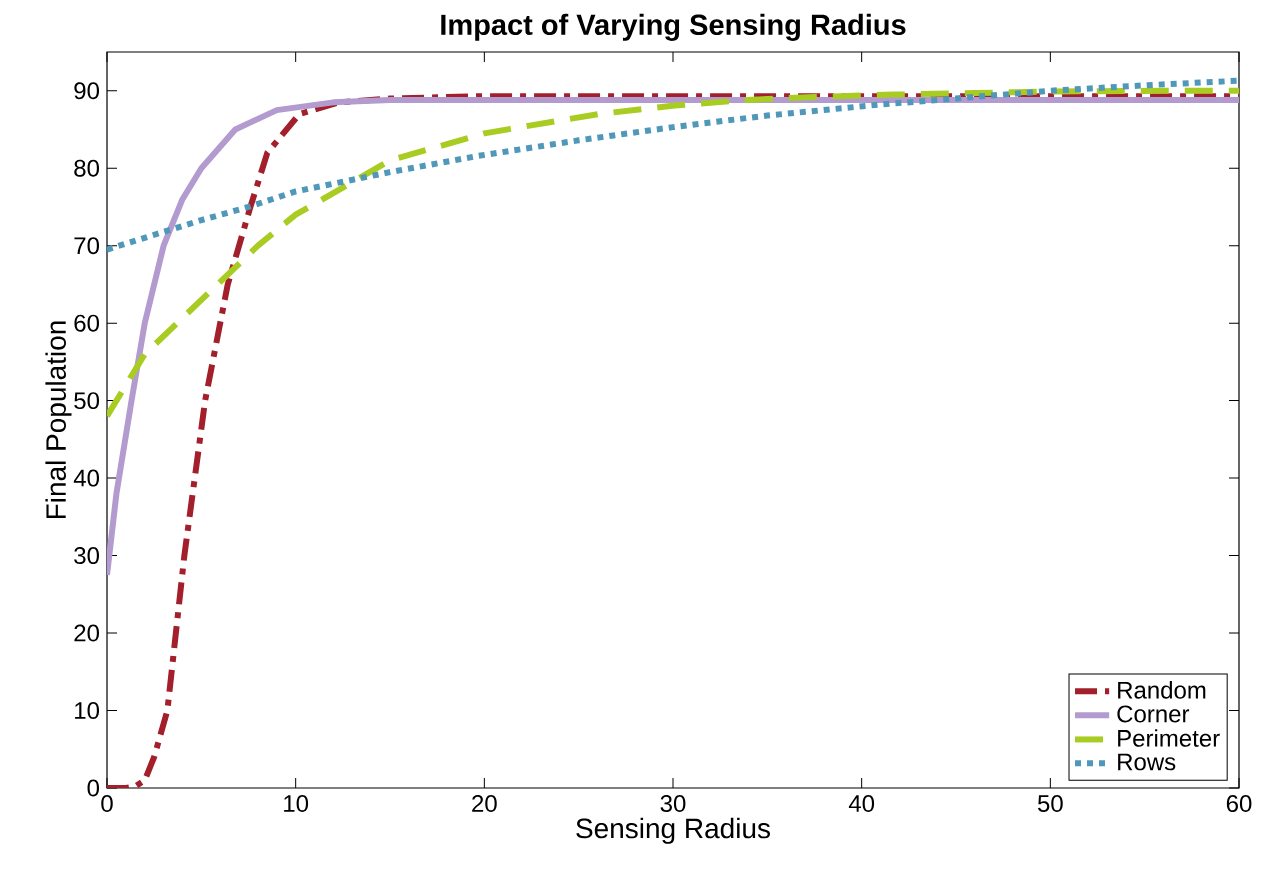 The width and height of the screenshot is (1270, 882). What do you see at coordinates (87, 556) in the screenshot?
I see `y-tick-label: 30` at bounding box center [87, 556].